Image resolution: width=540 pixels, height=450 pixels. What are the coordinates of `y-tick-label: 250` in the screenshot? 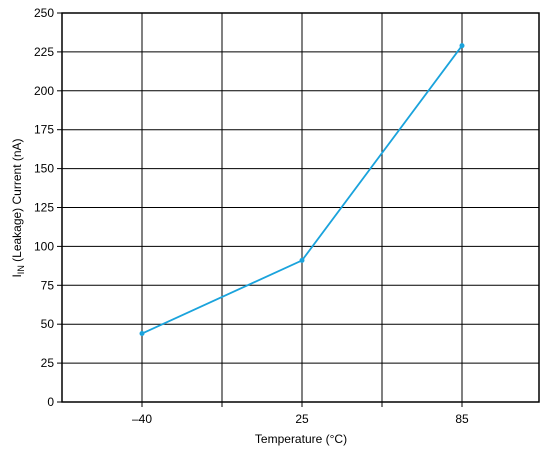 It's located at (44, 13).